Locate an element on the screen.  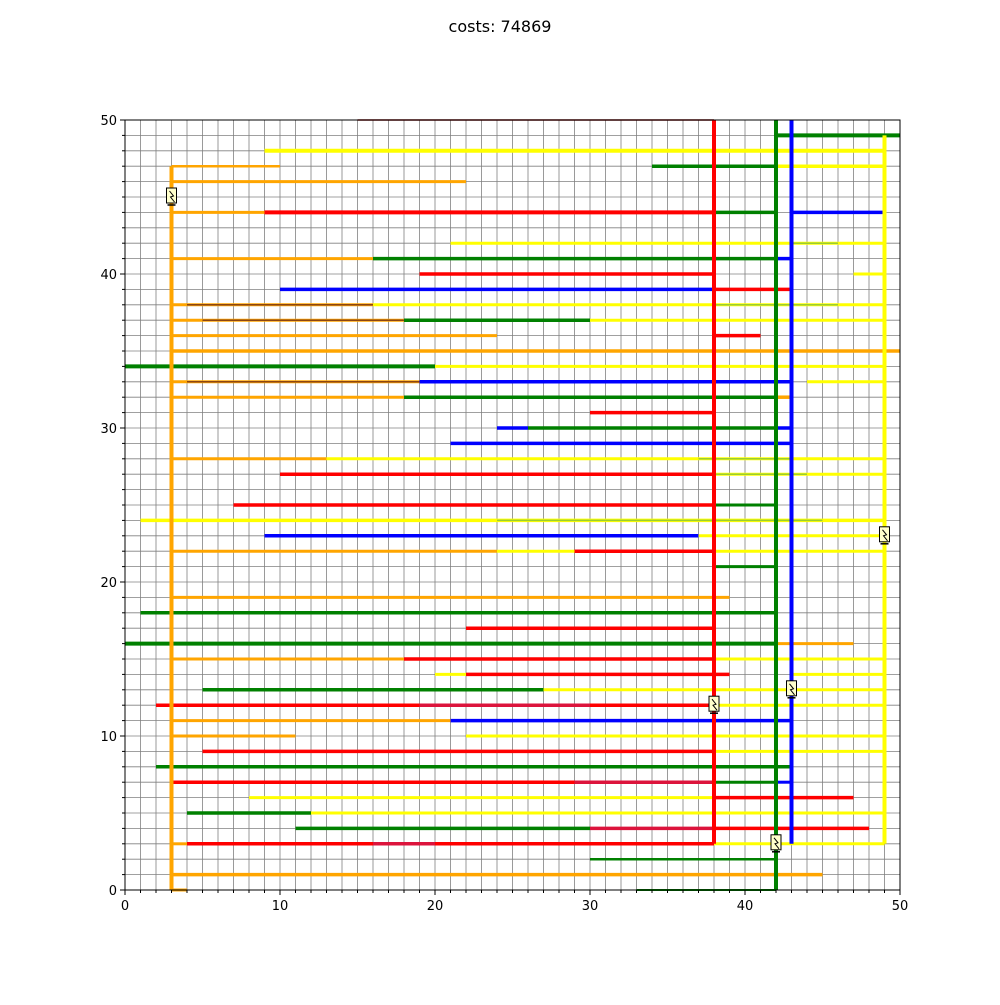
y-tick-label: 40 is located at coordinates (108, 275).